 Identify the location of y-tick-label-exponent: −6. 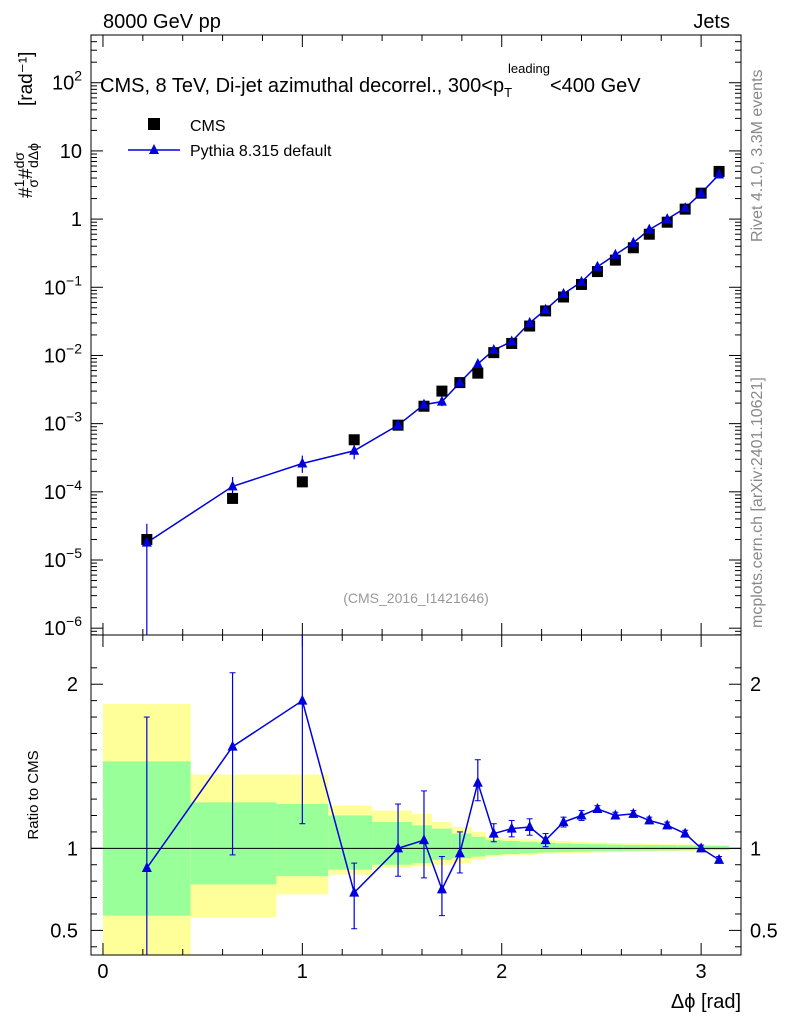
(74, 621).